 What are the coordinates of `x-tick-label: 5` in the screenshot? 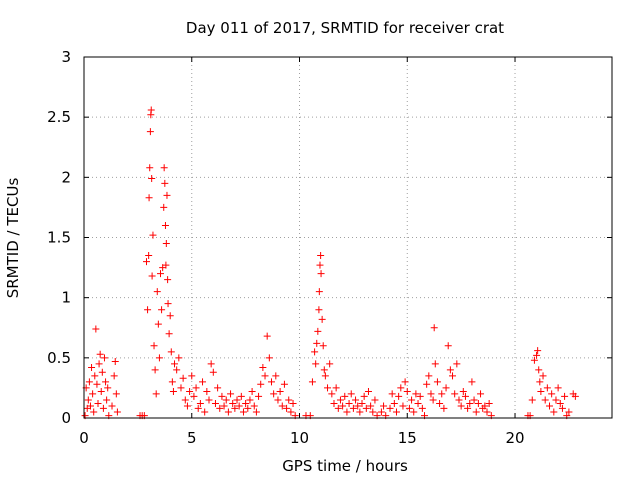 It's located at (192, 438).